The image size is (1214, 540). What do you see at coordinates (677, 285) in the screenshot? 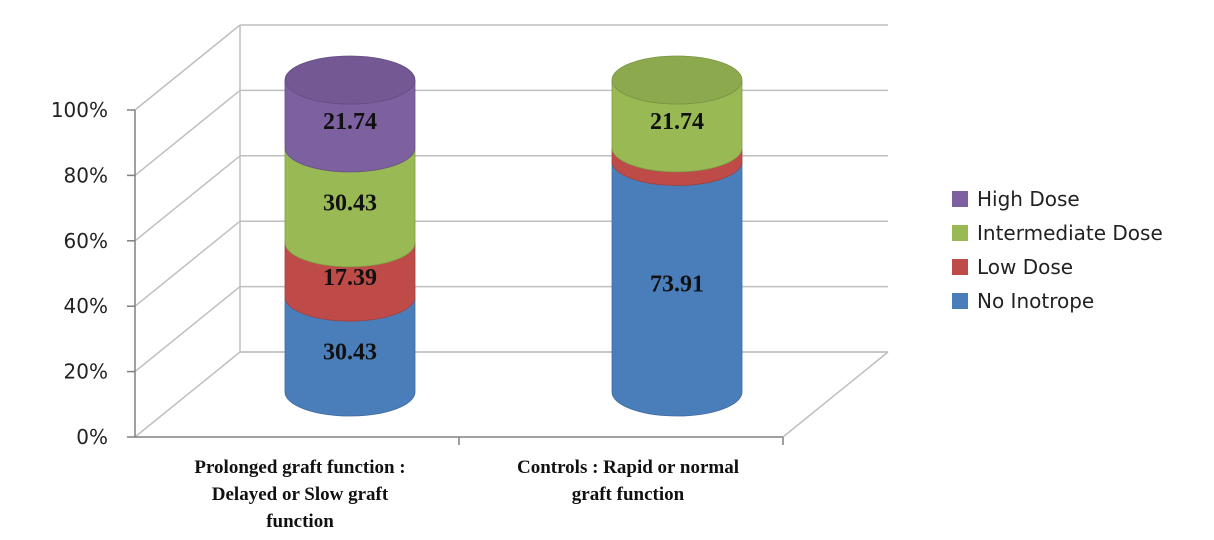
I see `data-label: 73.91` at bounding box center [677, 285].